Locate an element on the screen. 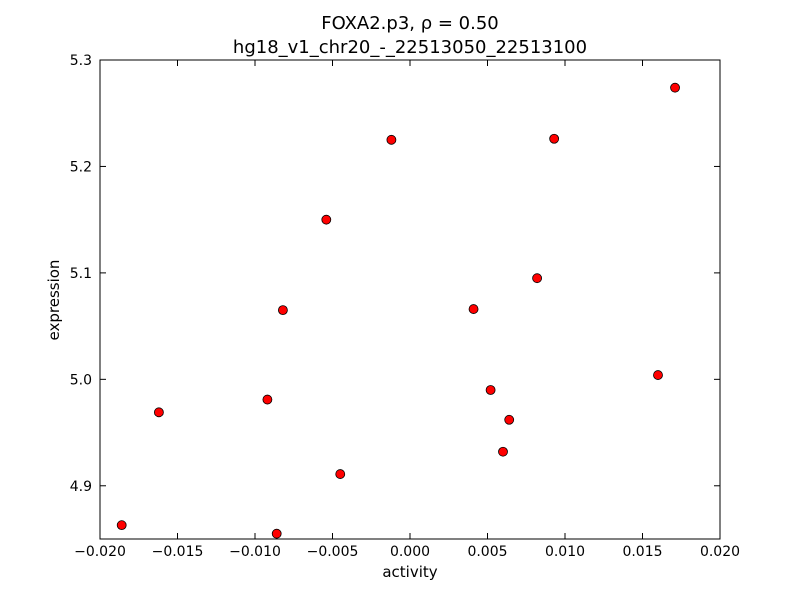 This screenshot has height=605, width=800. x-axis-label: activity is located at coordinates (409, 572).